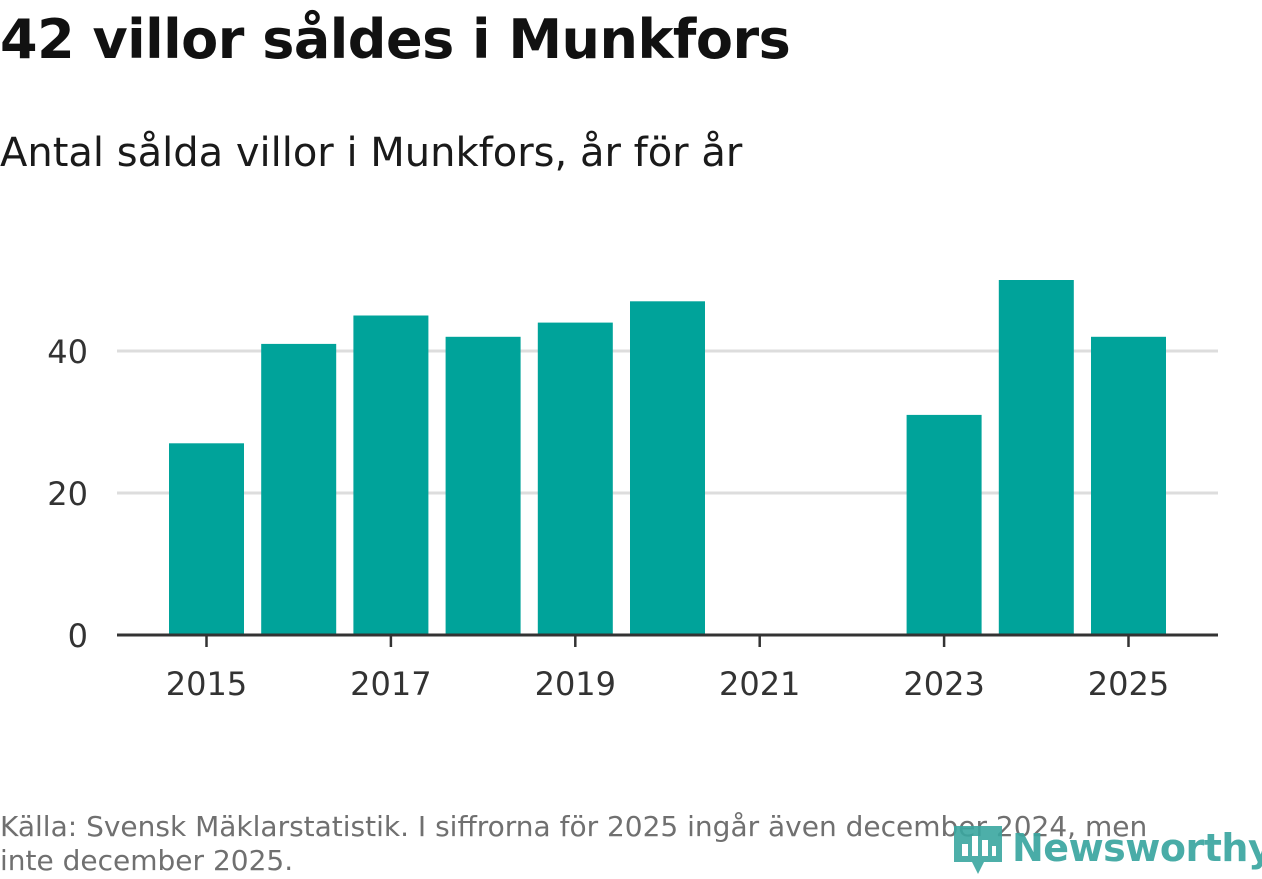 Image resolution: width=1262 pixels, height=879 pixels. I want to click on y-tick-label: 20, so click(67, 494).